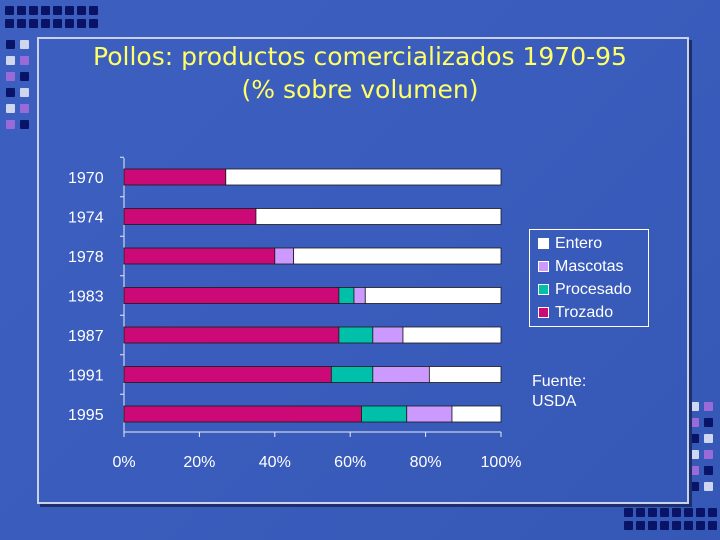 The width and height of the screenshot is (720, 540). I want to click on legend-item-entero: Entero, so click(593, 243).